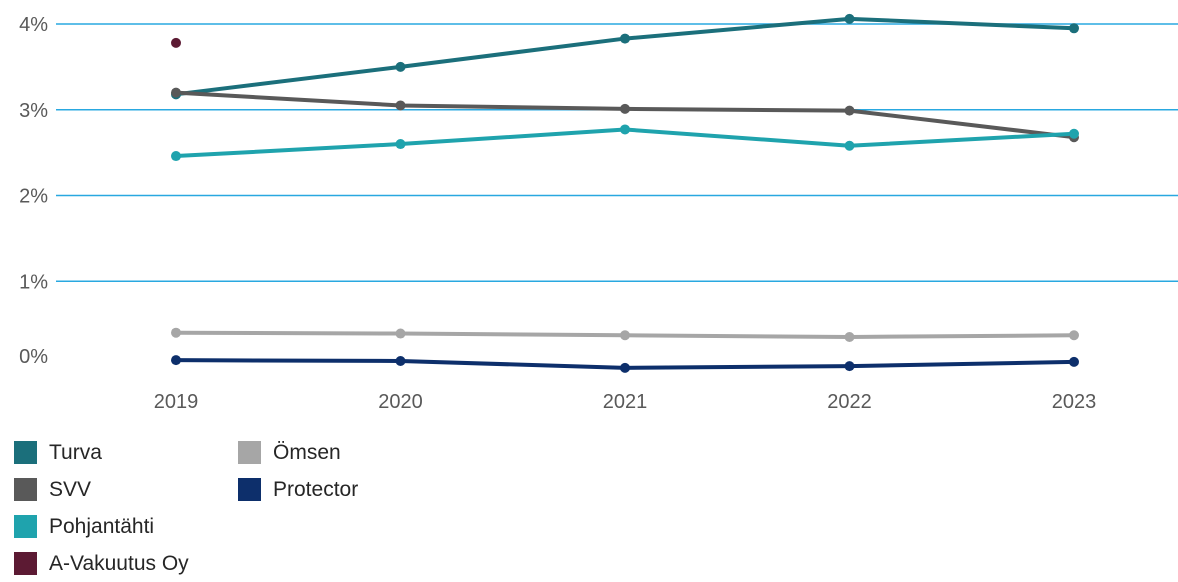 The image size is (1178, 582). Describe the element at coordinates (126, 489) in the screenshot. I see `legend-item: SVV` at that location.